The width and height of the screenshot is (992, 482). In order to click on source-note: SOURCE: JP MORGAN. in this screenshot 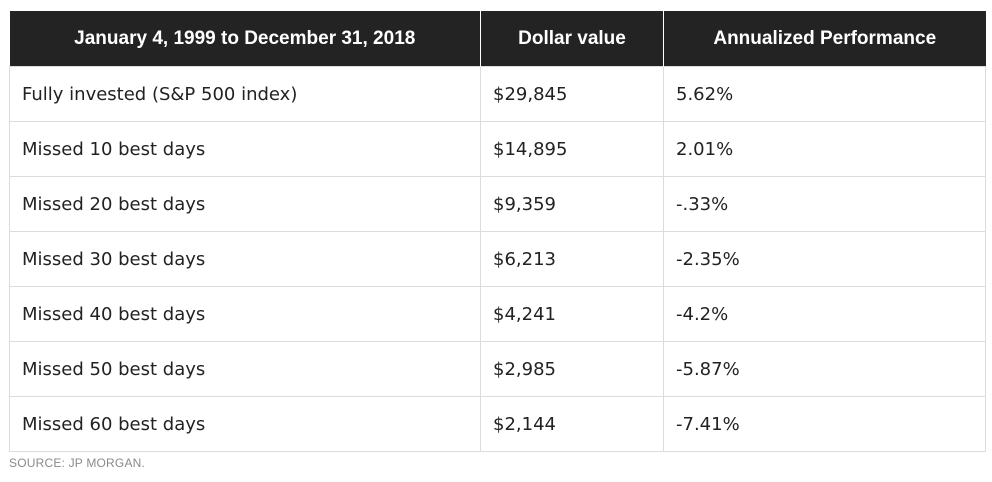, I will do `click(77, 463)`.